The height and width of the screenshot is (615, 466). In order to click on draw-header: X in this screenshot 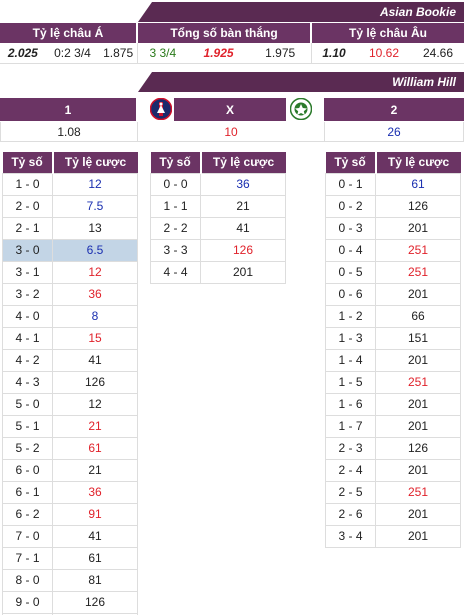, I will do `click(230, 109)`.